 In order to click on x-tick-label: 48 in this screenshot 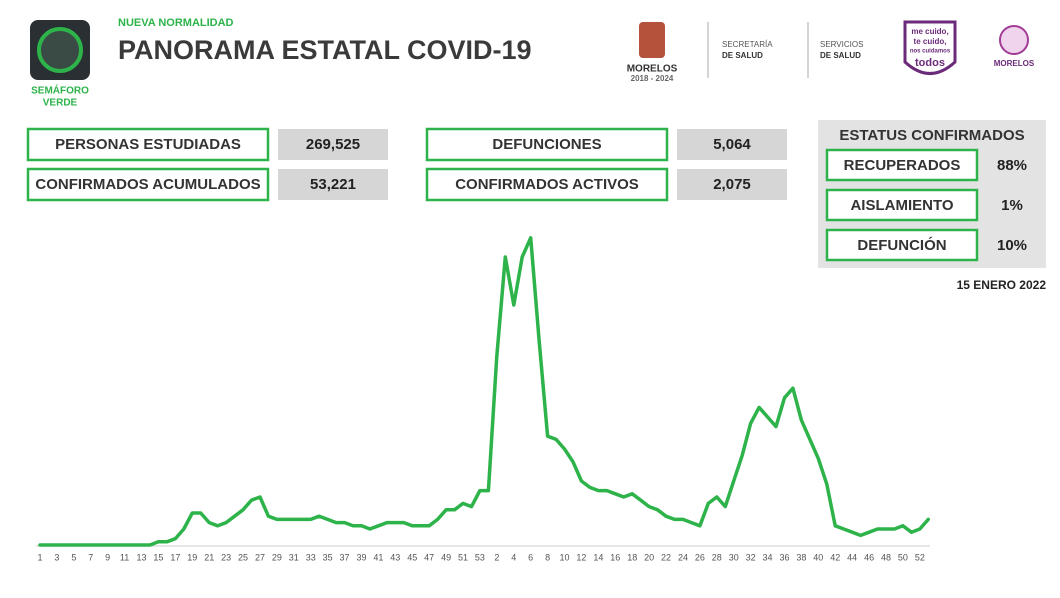, I will do `click(886, 557)`.